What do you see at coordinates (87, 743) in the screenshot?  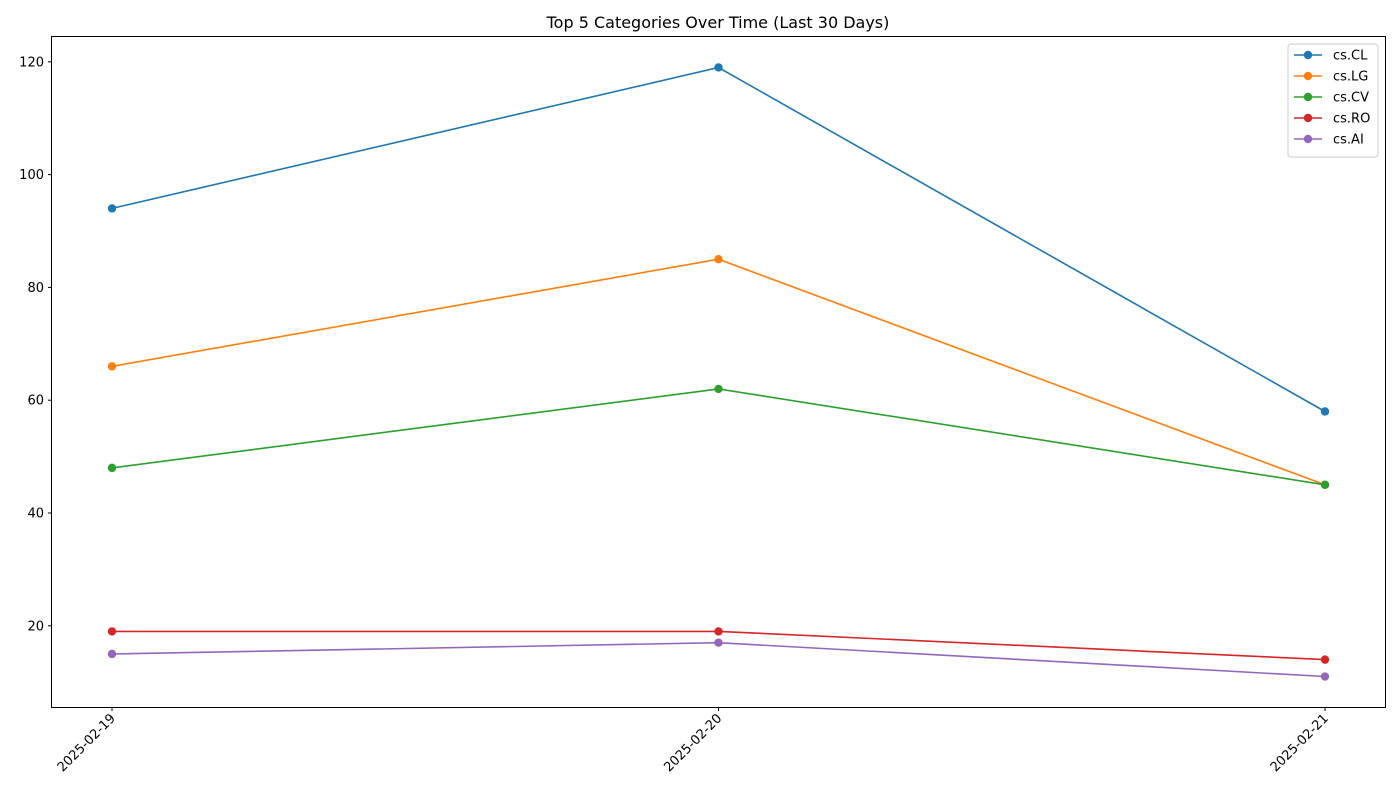 I see `x-tick-label-2025-02-19: 2025-02-19` at bounding box center [87, 743].